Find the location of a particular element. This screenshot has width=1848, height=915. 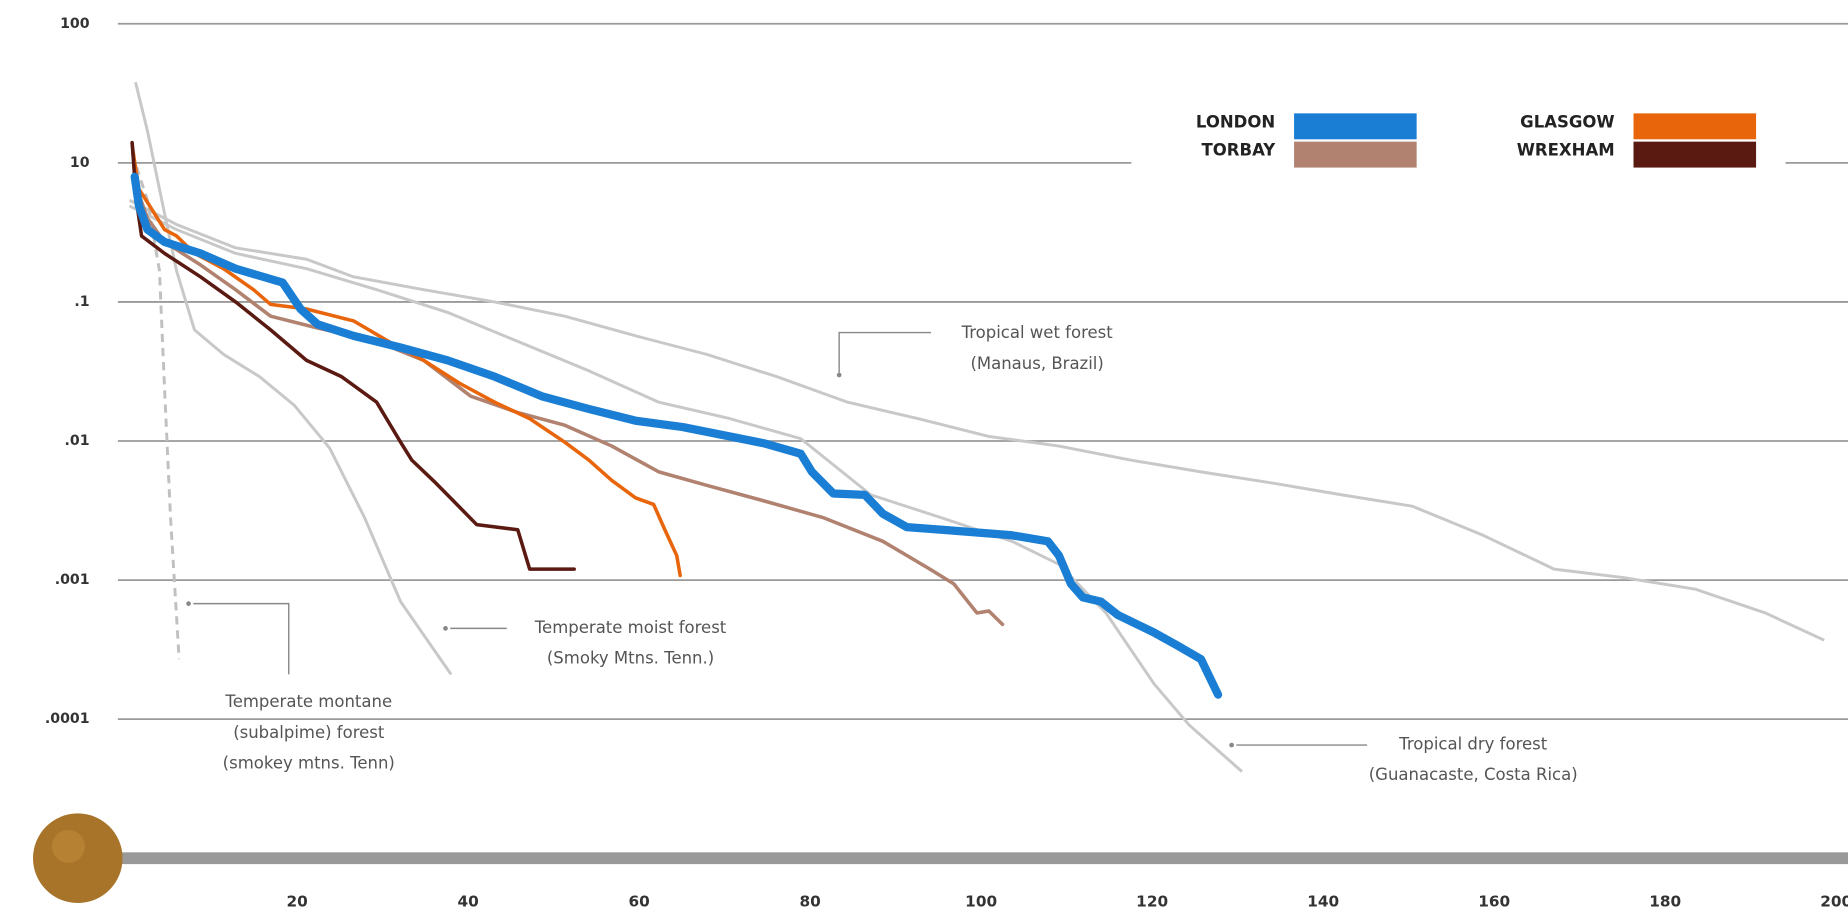

y-tick-label: 10 is located at coordinates (80, 163).